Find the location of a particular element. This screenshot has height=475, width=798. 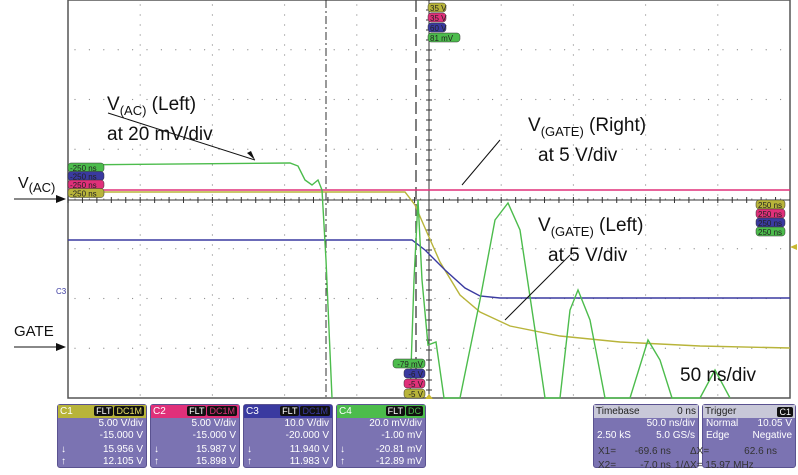

trigger-panel: Trigger C1 Normal 10.05 V Edge Negative is located at coordinates (749, 436).